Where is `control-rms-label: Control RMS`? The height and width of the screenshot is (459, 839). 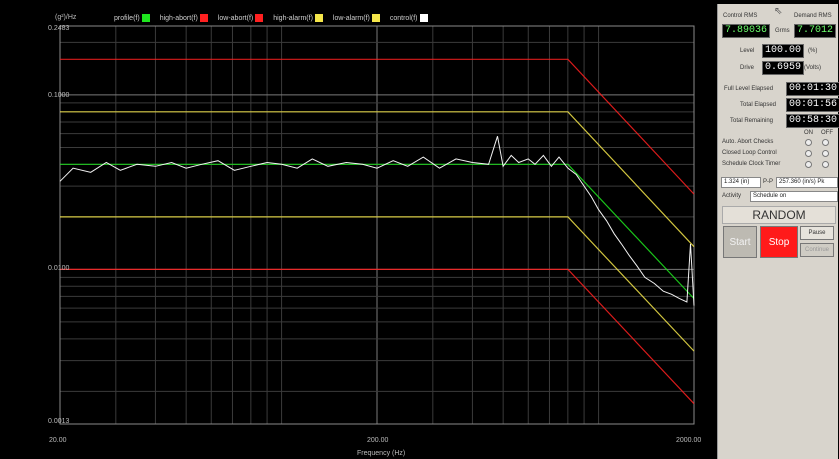
control-rms-label: Control RMS is located at coordinates (740, 16).